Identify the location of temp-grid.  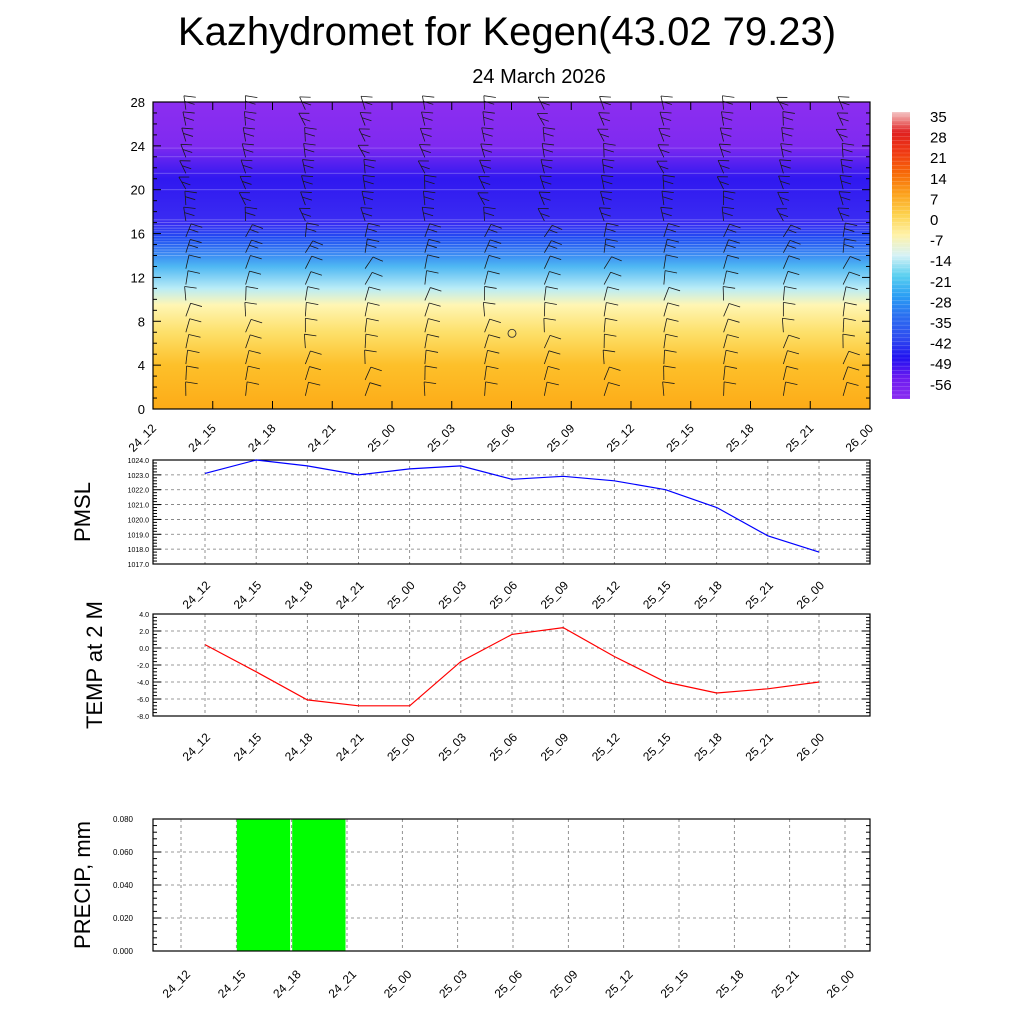
(511, 665).